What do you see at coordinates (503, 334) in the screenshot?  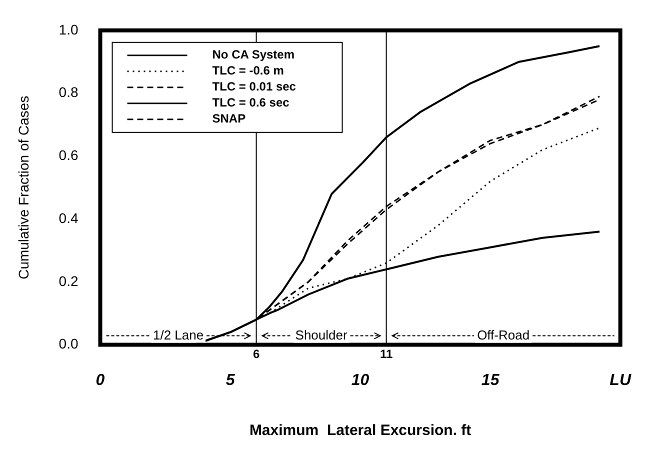 I see `annotation: Off-Road` at bounding box center [503, 334].